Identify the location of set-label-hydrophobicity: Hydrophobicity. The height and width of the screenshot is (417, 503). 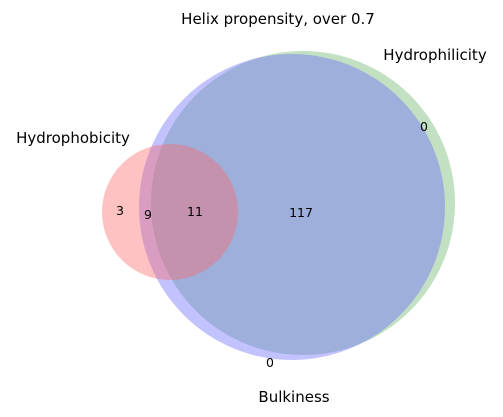
(73, 138).